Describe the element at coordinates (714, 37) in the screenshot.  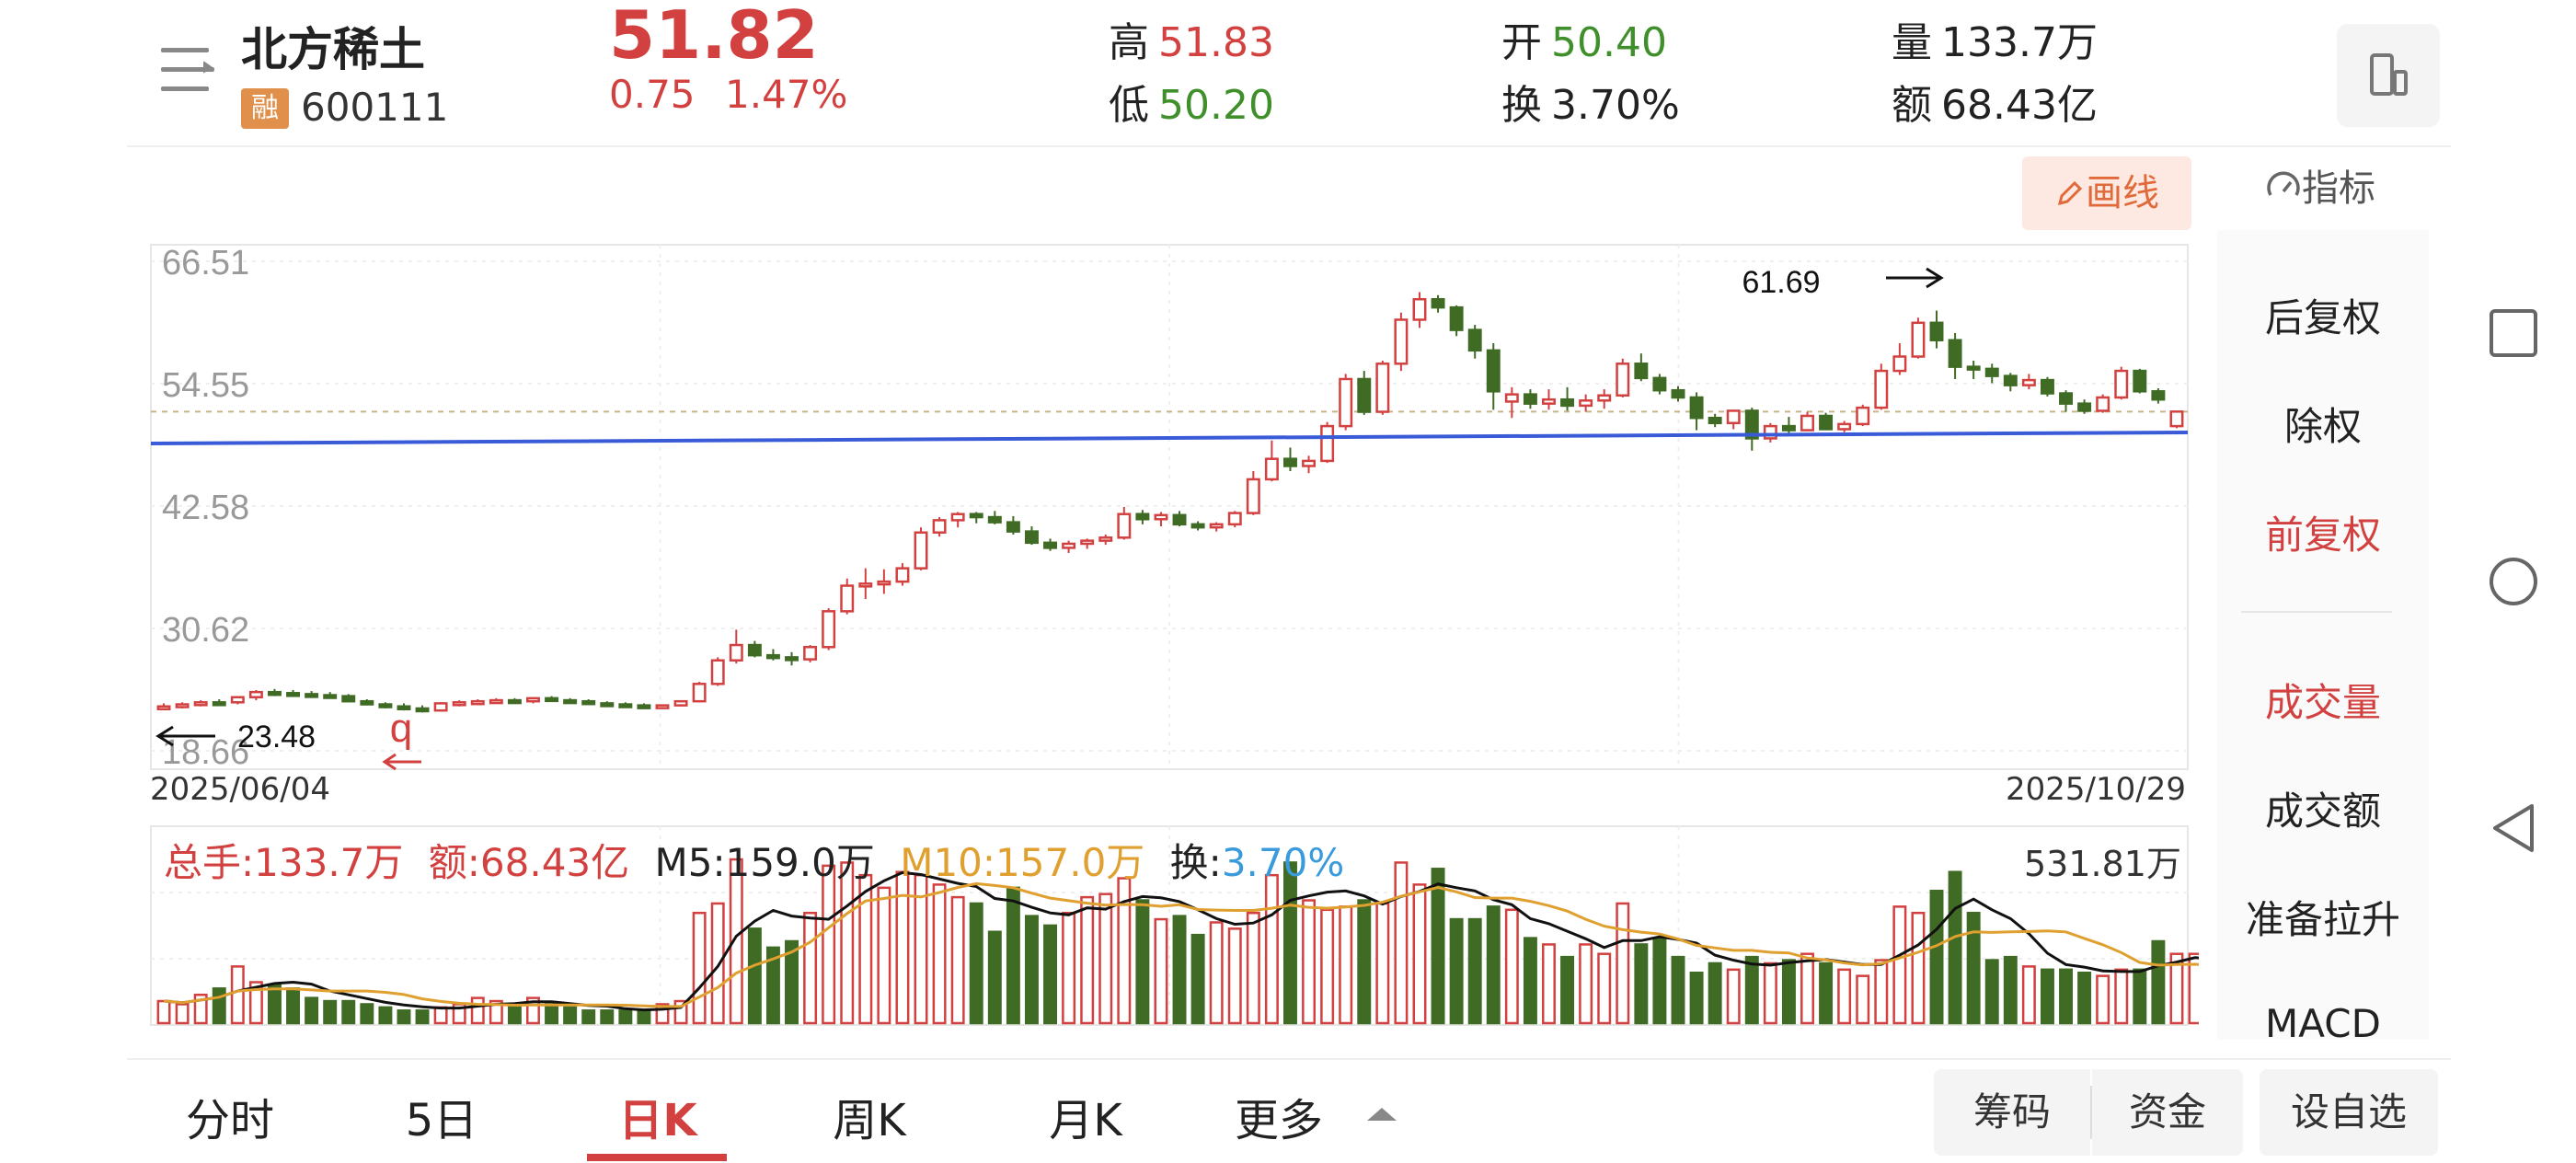
I see `current-price: 51.82` at that location.